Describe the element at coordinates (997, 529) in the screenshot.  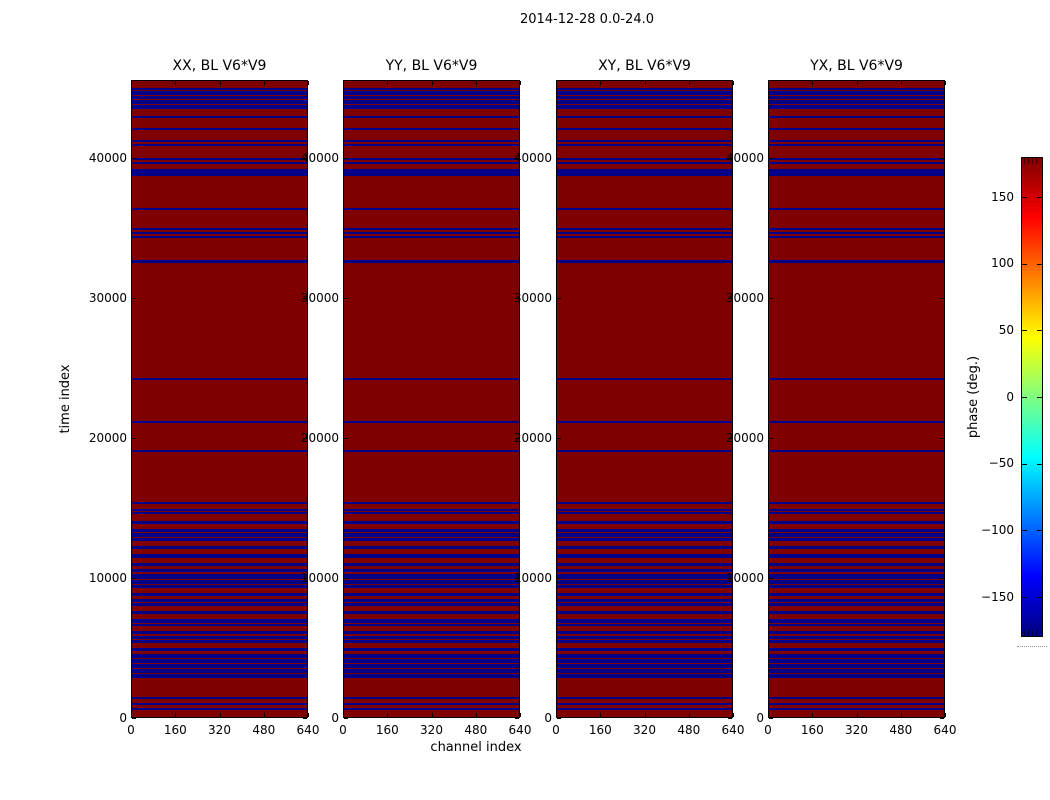
I see `colorbar-tick-label: −100` at that location.